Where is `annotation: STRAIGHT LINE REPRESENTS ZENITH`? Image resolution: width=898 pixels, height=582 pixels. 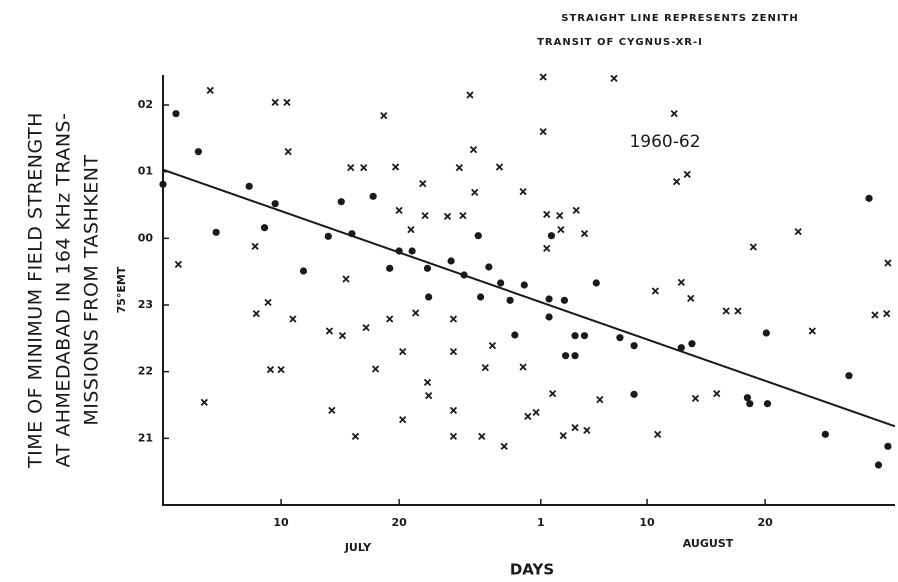
annotation: STRAIGHT LINE REPRESENTS ZENITH is located at coordinates (680, 18).